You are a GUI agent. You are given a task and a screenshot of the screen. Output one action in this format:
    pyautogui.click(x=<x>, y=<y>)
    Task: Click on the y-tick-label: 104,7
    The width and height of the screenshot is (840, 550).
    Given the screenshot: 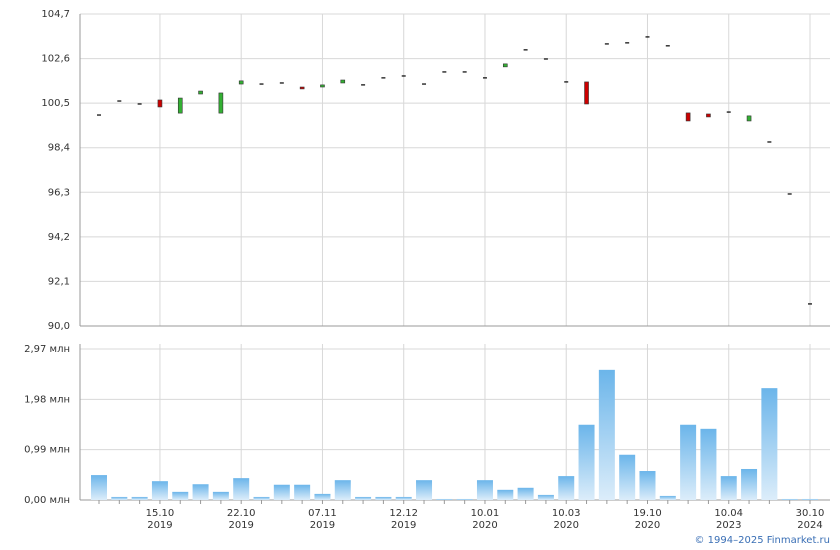 What is the action you would take?
    pyautogui.click(x=55, y=14)
    